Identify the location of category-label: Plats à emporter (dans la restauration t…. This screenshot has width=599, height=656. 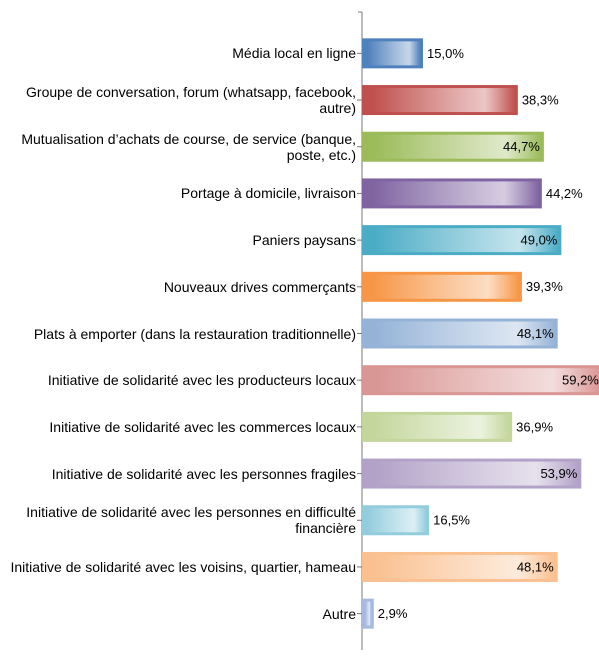
(194, 333).